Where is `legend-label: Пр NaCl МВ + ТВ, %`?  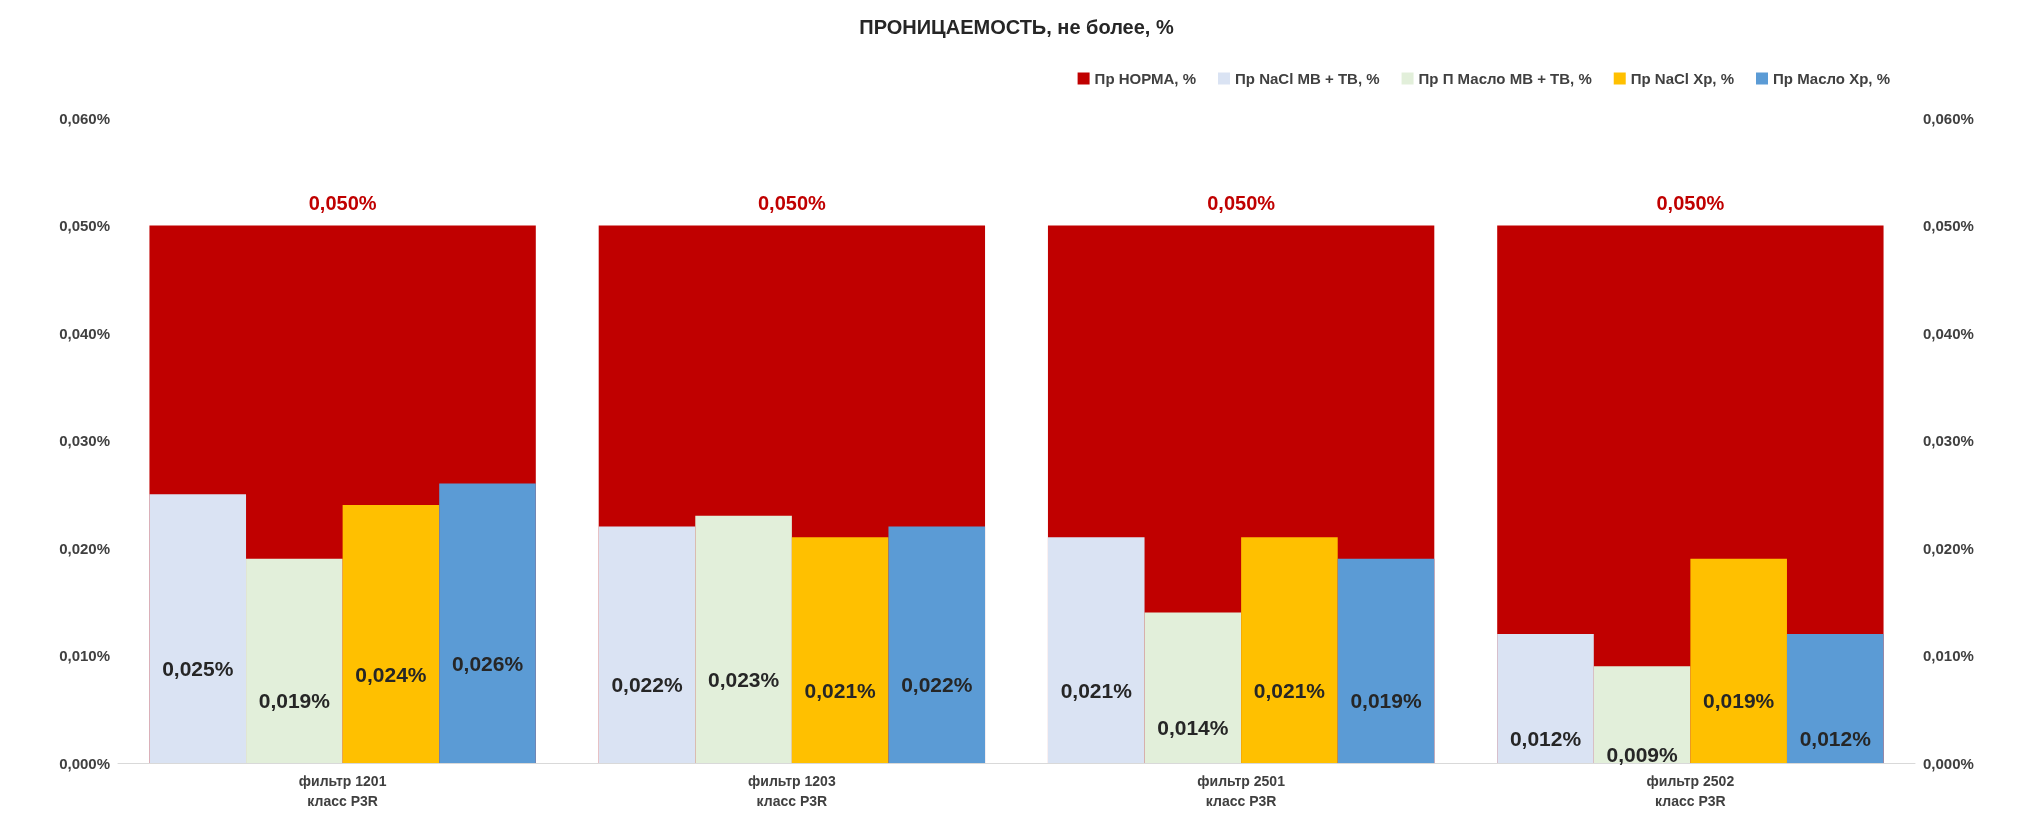 legend-label: Пр NaCl МВ + ТВ, % is located at coordinates (1307, 78).